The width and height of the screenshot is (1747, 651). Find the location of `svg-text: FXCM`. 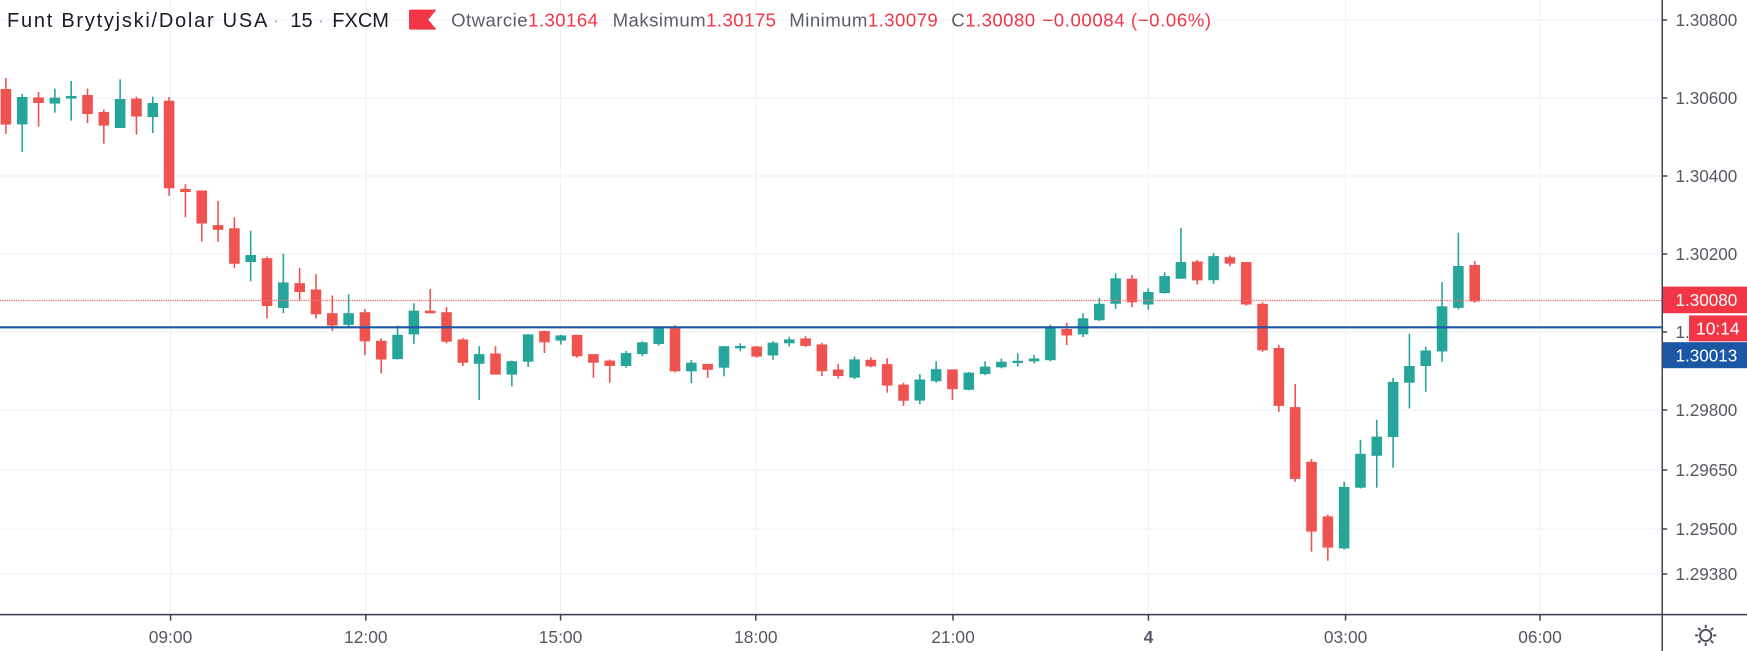

svg-text: FXCM is located at coordinates (360, 21).